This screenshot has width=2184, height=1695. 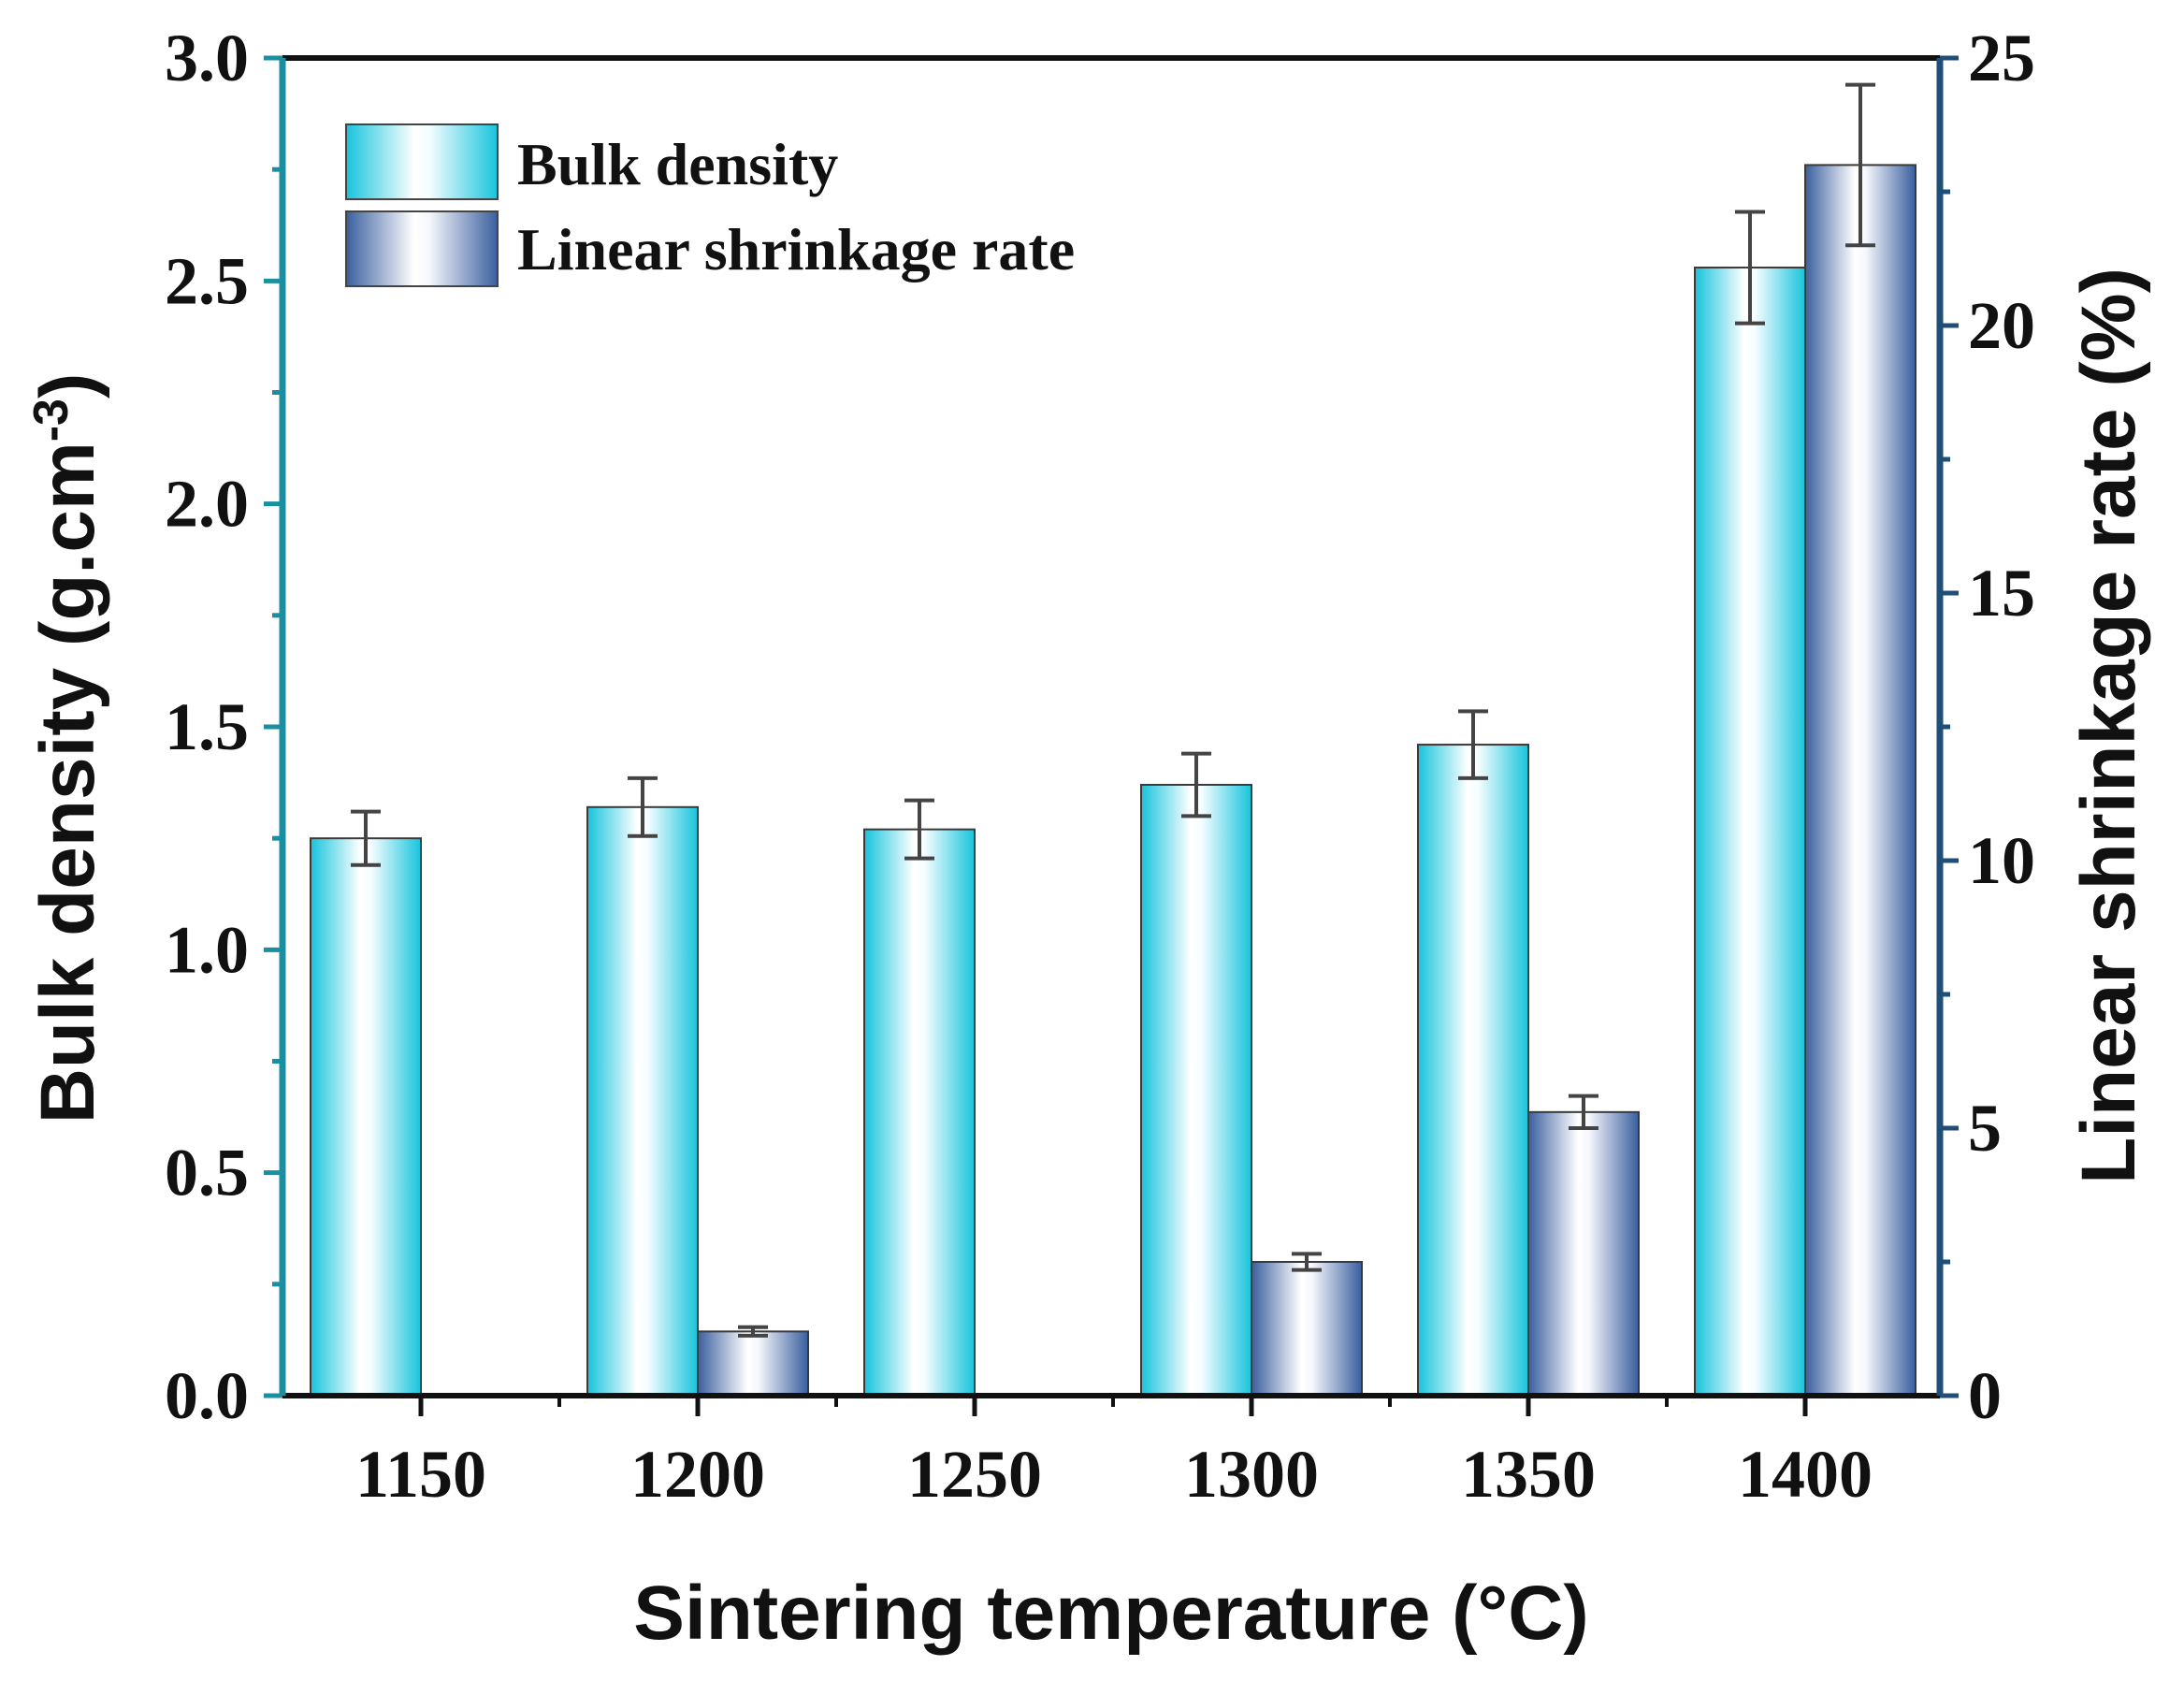 I want to click on x-tick-label: 1400, so click(x=1805, y=1474).